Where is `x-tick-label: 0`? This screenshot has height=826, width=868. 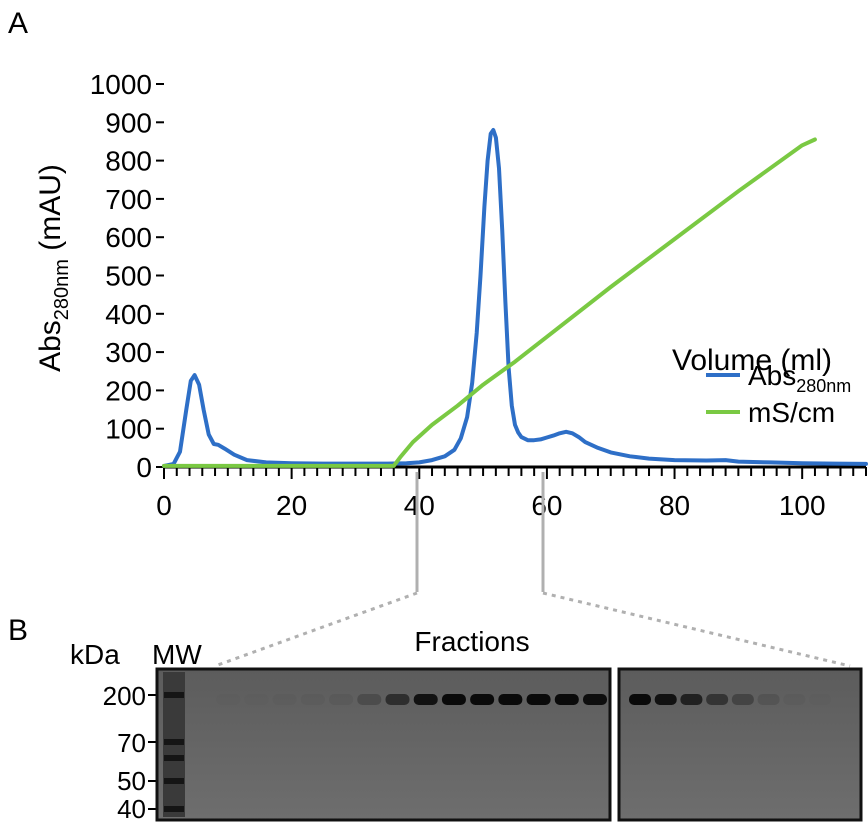
x-tick-label: 0 is located at coordinates (164, 505).